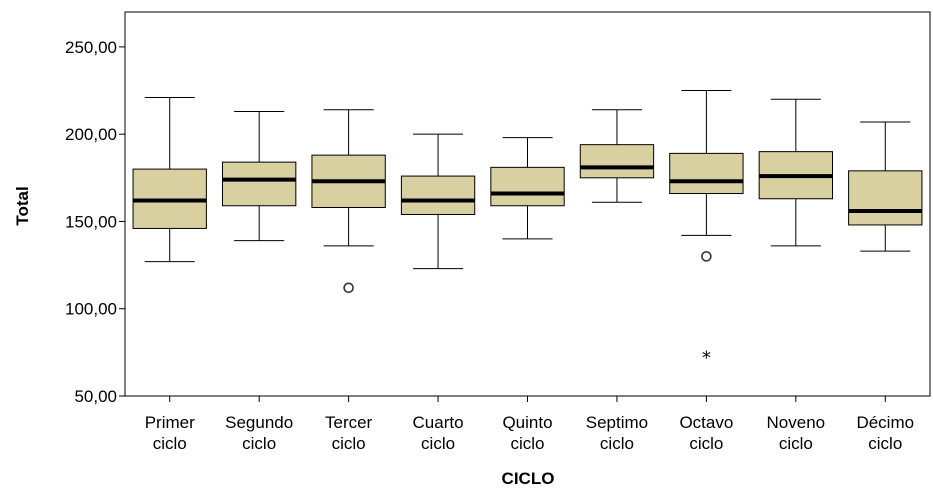 The width and height of the screenshot is (933, 491). What do you see at coordinates (259, 422) in the screenshot?
I see `x-tick-label: Segundo` at bounding box center [259, 422].